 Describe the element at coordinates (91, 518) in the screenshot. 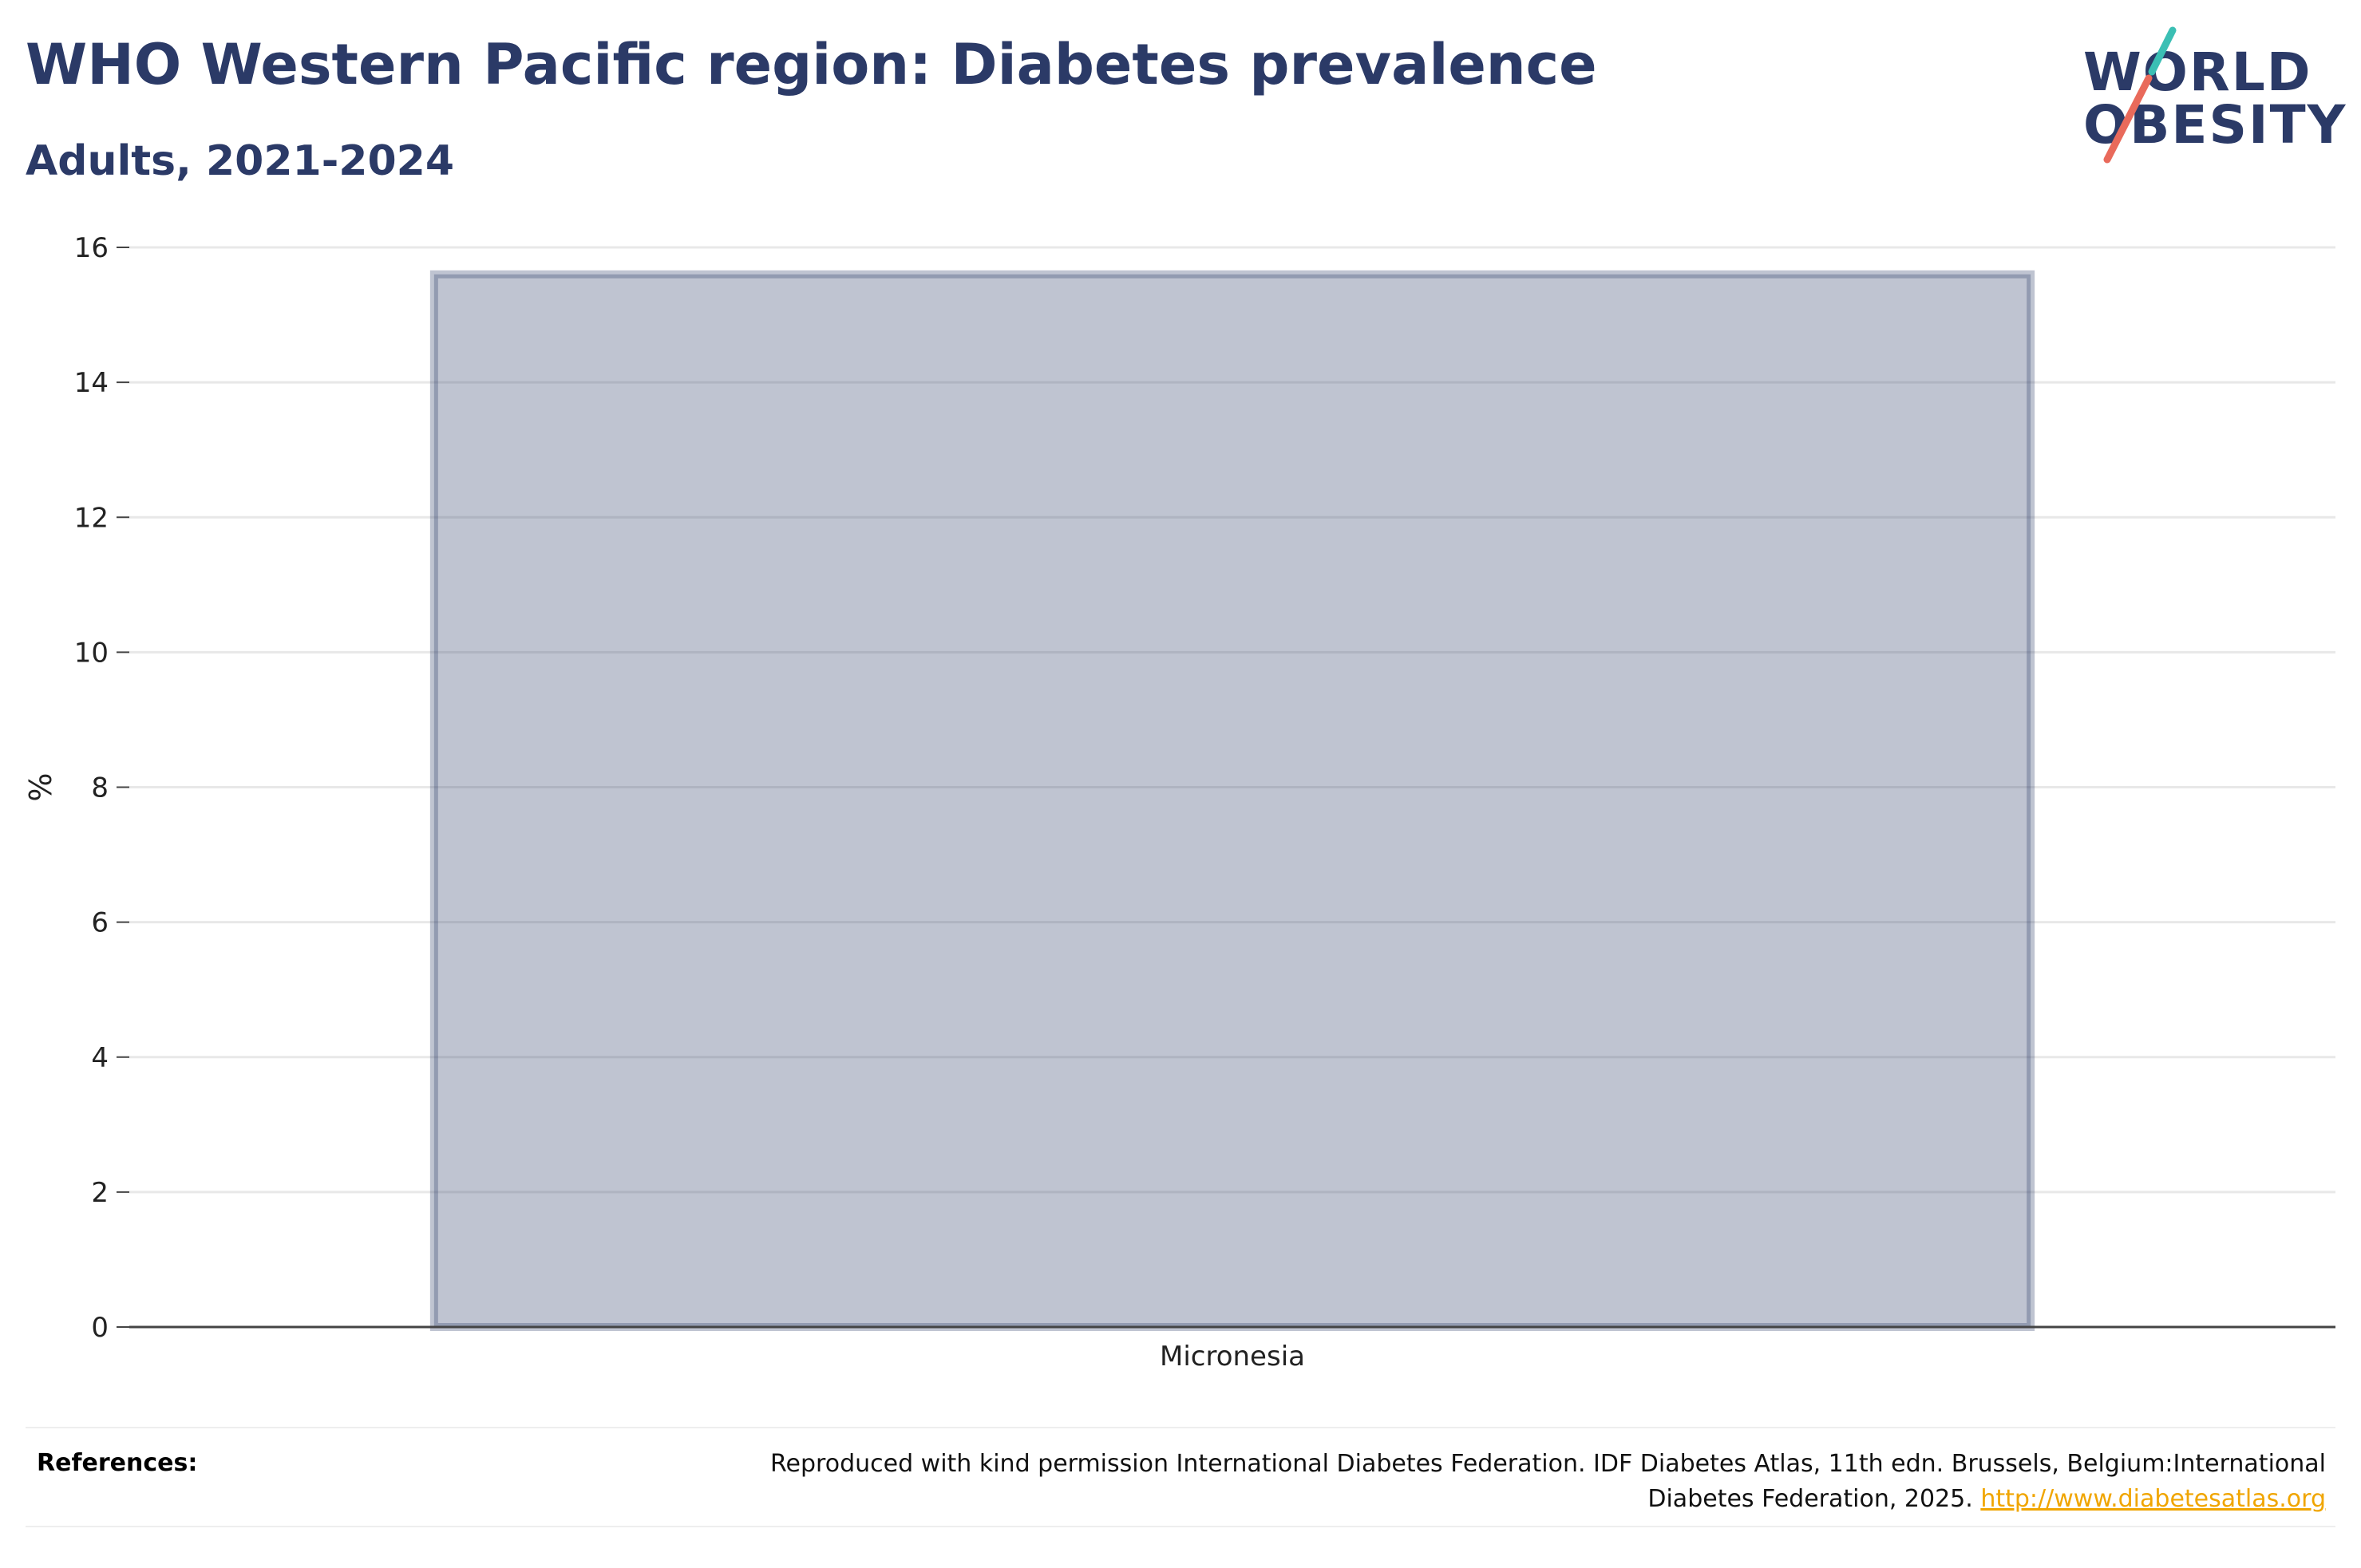

I see `y-tick-label: 12` at that location.